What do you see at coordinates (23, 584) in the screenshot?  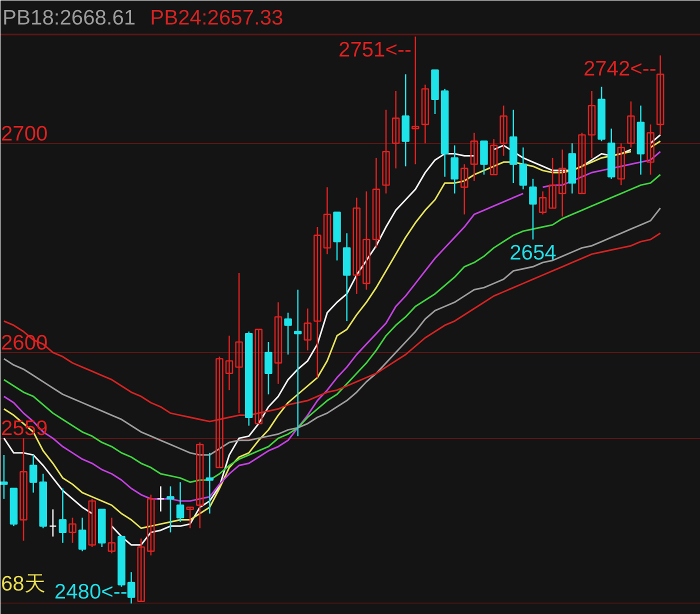 I see `annotation: 68天` at bounding box center [23, 584].